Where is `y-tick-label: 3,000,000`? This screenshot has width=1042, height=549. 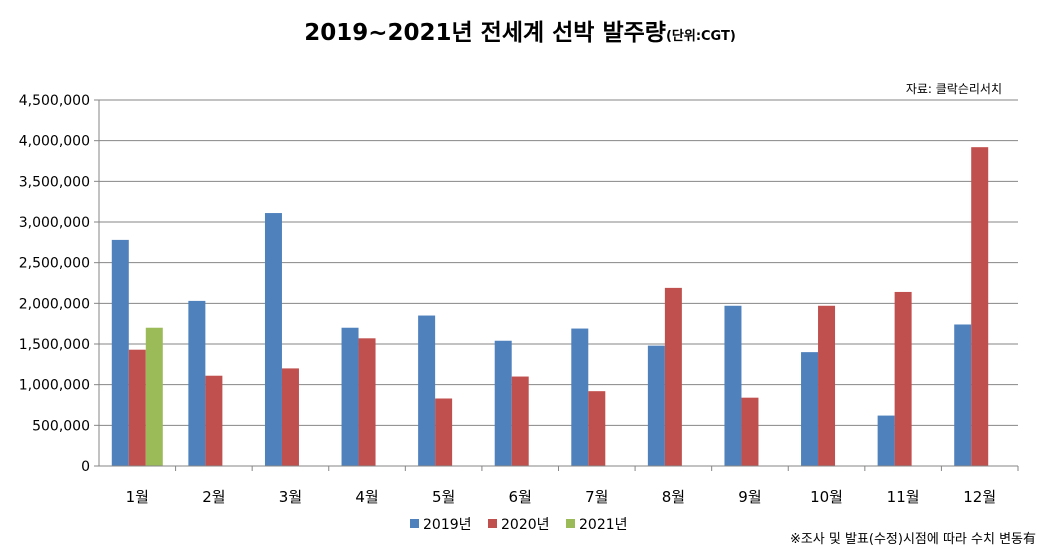 y-tick-label: 3,000,000 is located at coordinates (54, 223).